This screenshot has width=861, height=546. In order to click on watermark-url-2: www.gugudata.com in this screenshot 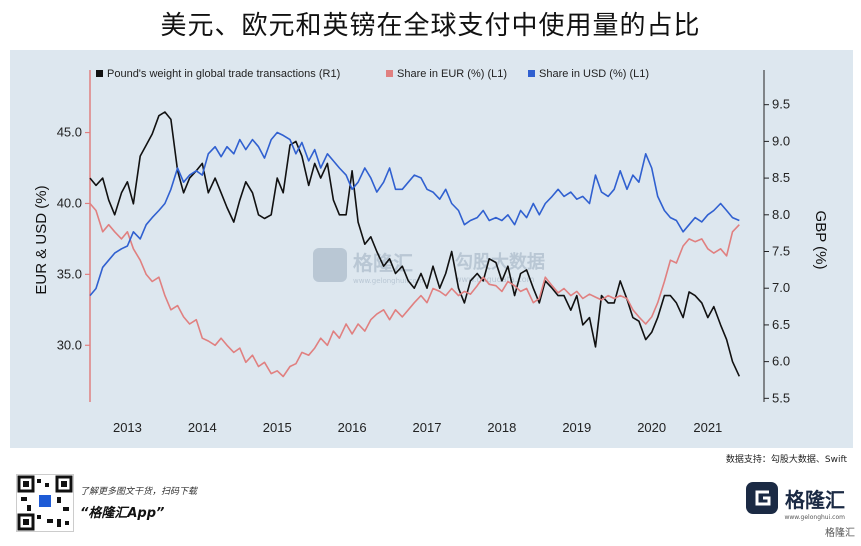, I will do `click(495, 279)`.